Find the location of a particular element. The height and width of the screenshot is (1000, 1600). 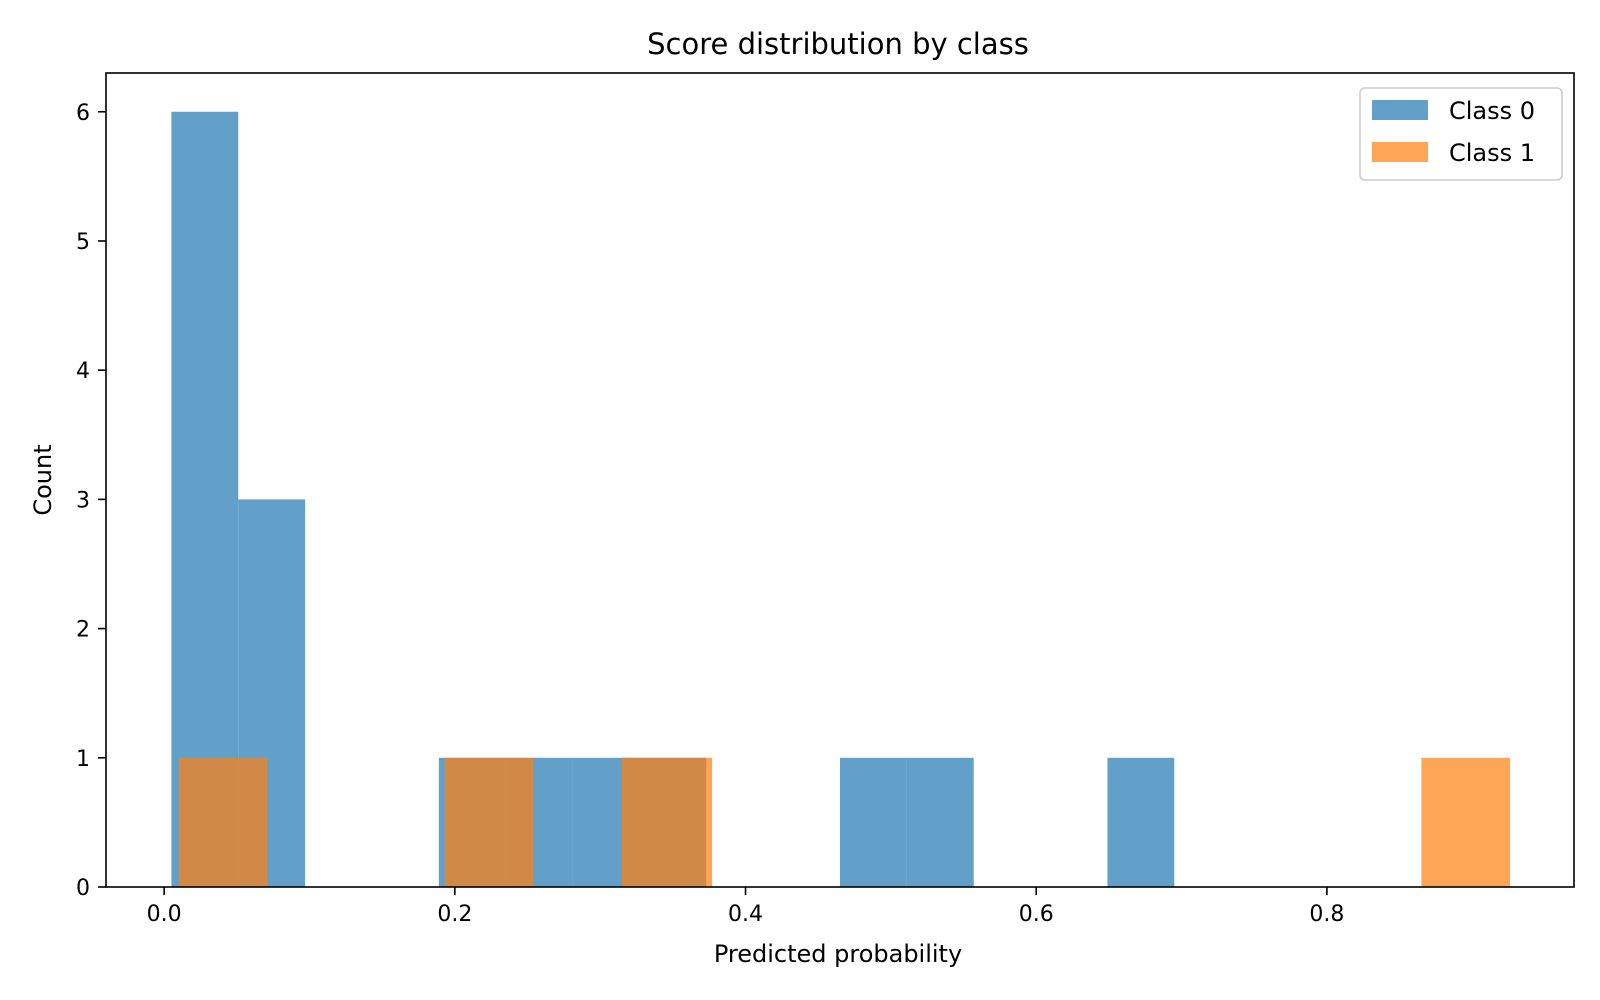

y-tick-label: 5 is located at coordinates (83, 242).